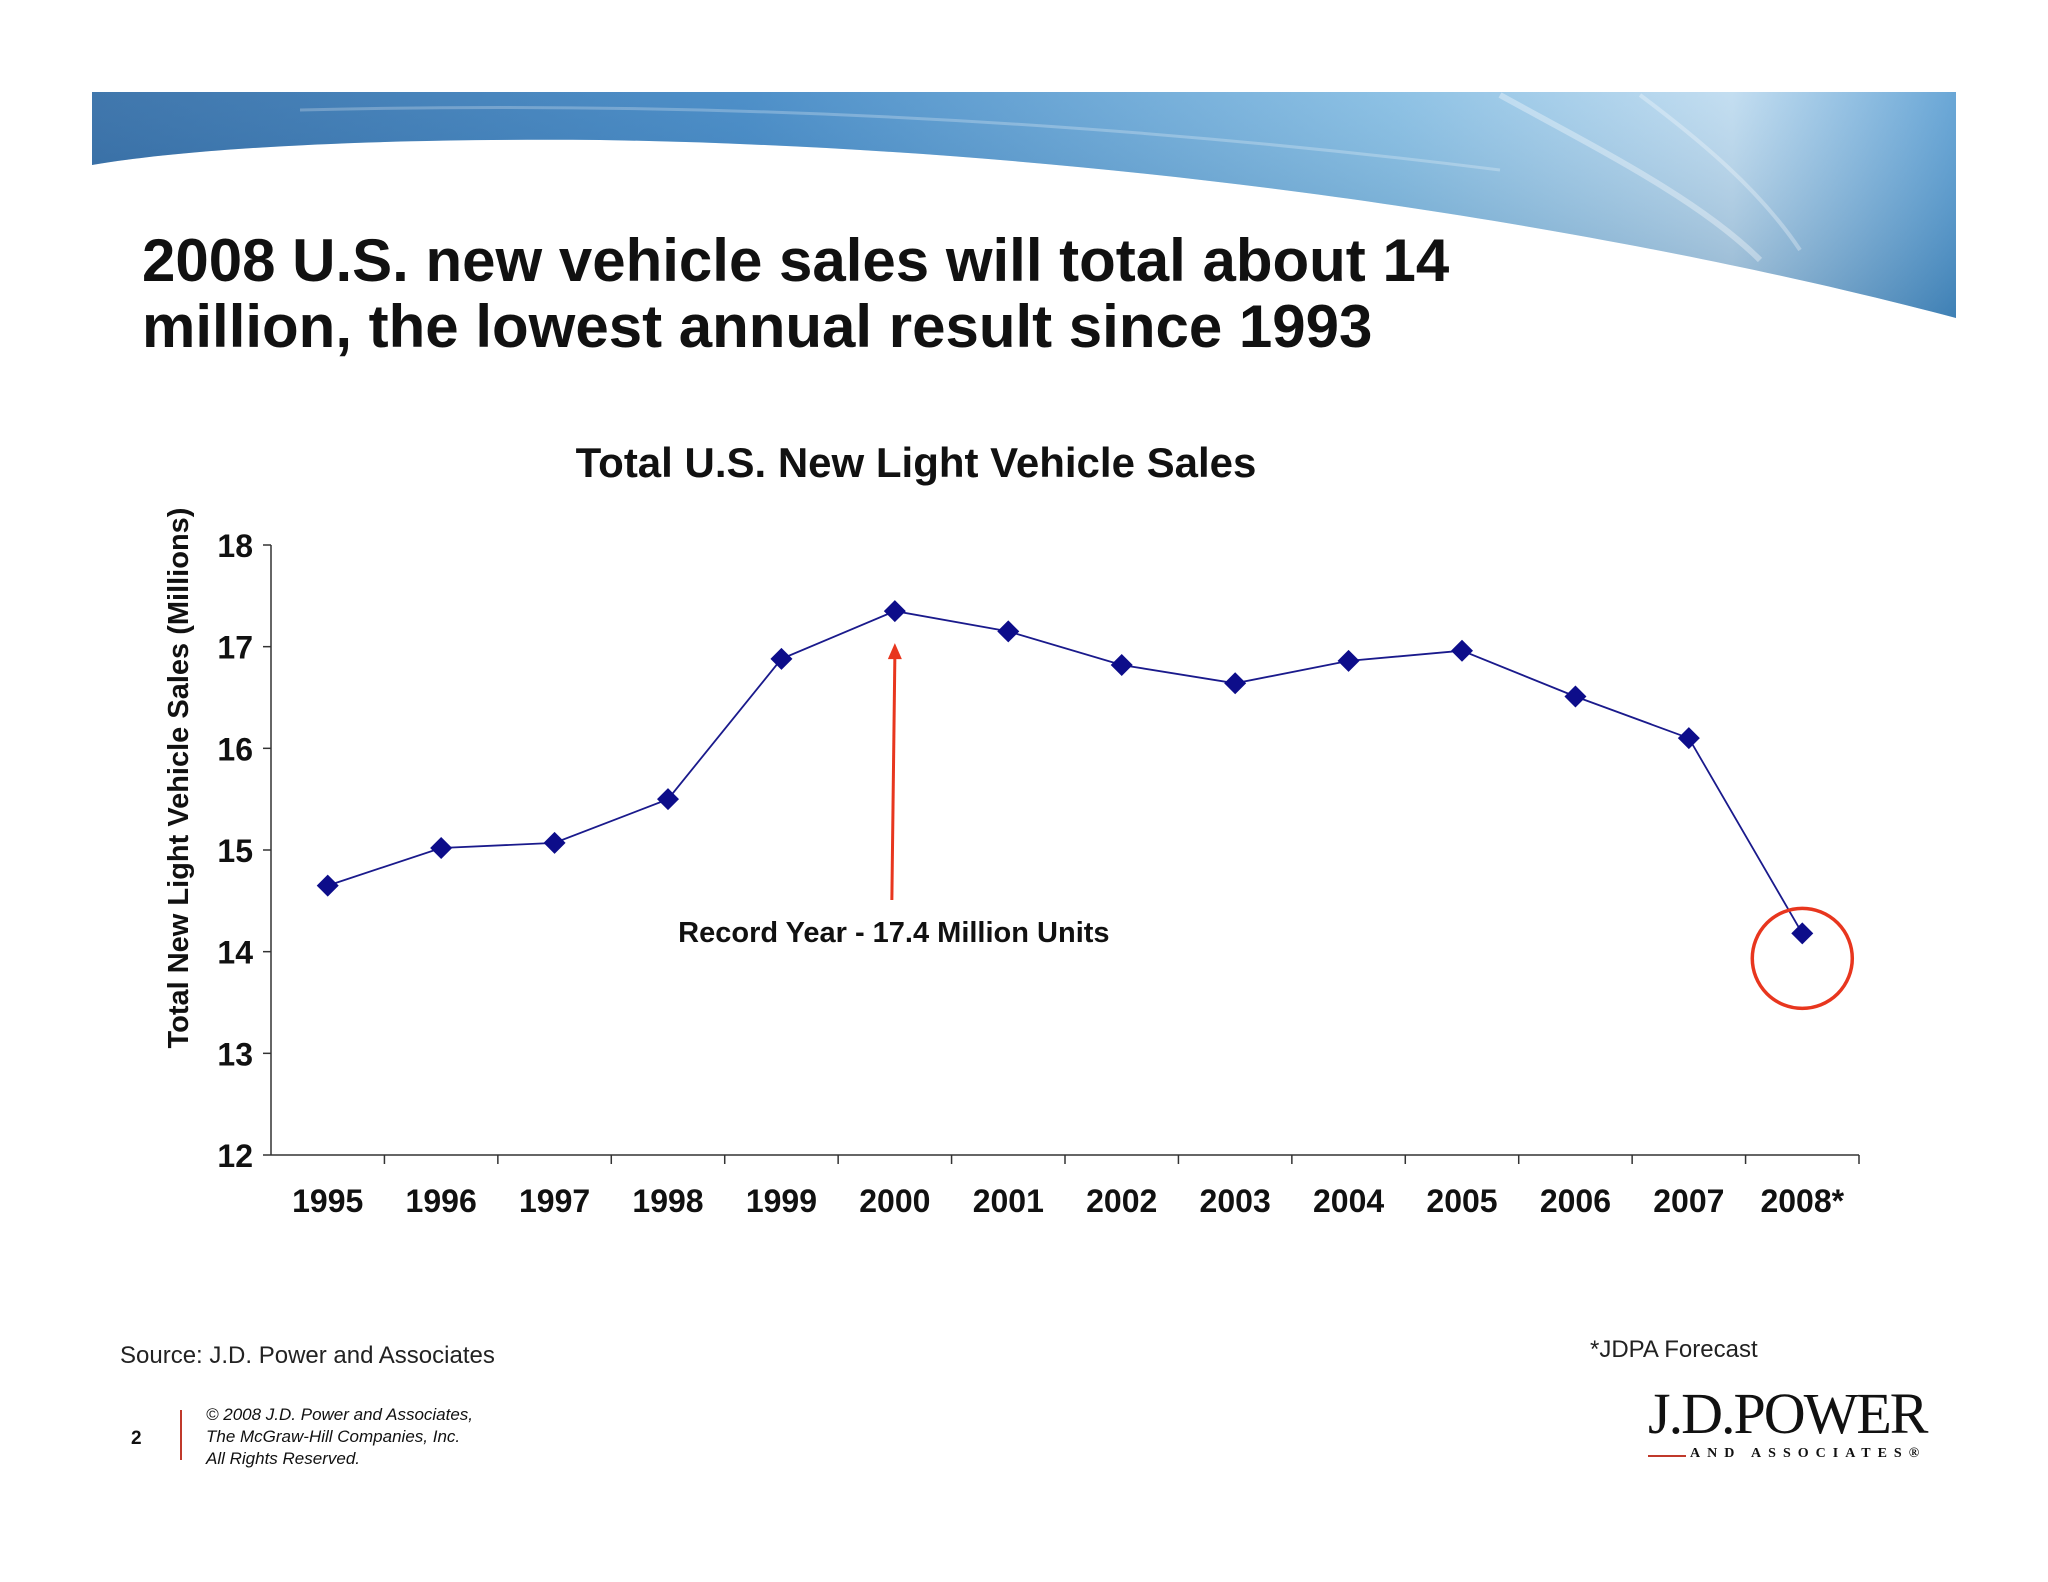 This screenshot has width=2048, height=1582. Describe the element at coordinates (235, 749) in the screenshot. I see `y-tick-label: 16` at that location.